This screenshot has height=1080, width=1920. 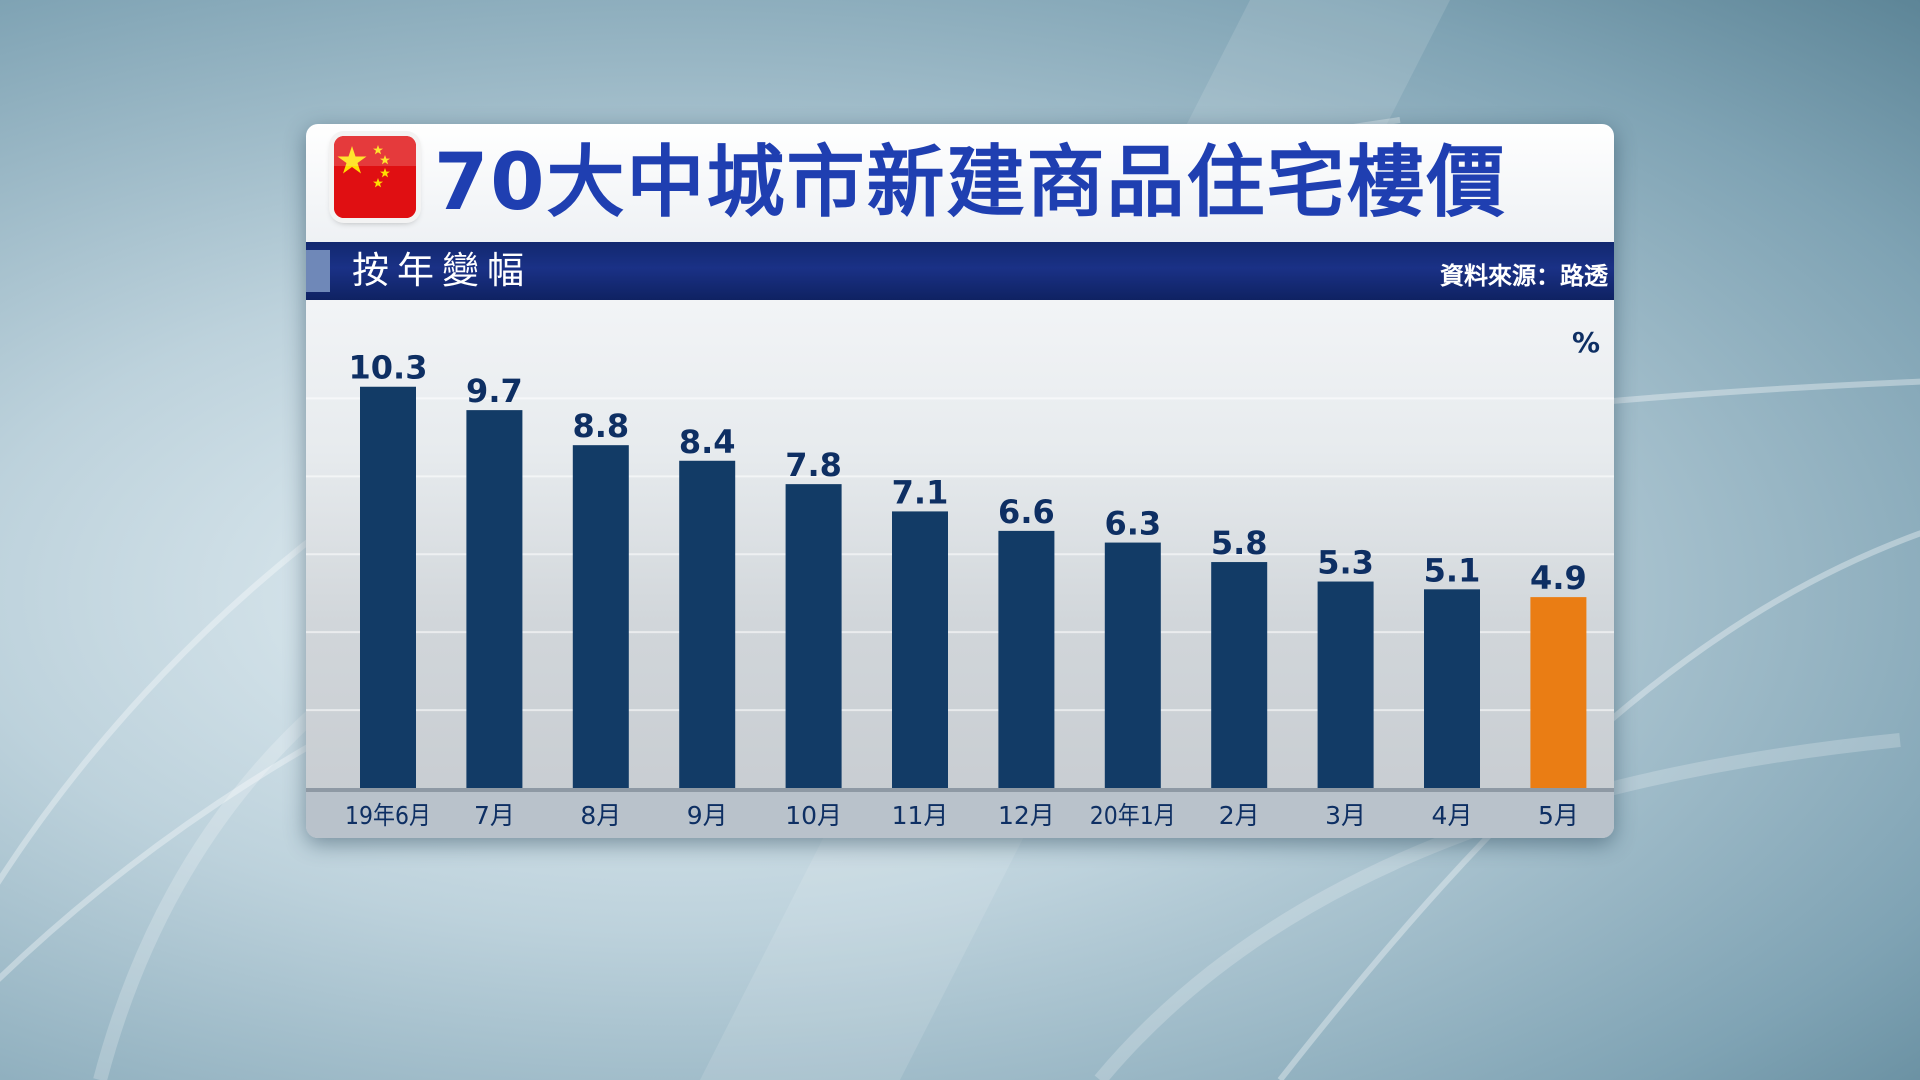 What do you see at coordinates (600, 815) in the screenshot?
I see `category-label-3: 8月` at bounding box center [600, 815].